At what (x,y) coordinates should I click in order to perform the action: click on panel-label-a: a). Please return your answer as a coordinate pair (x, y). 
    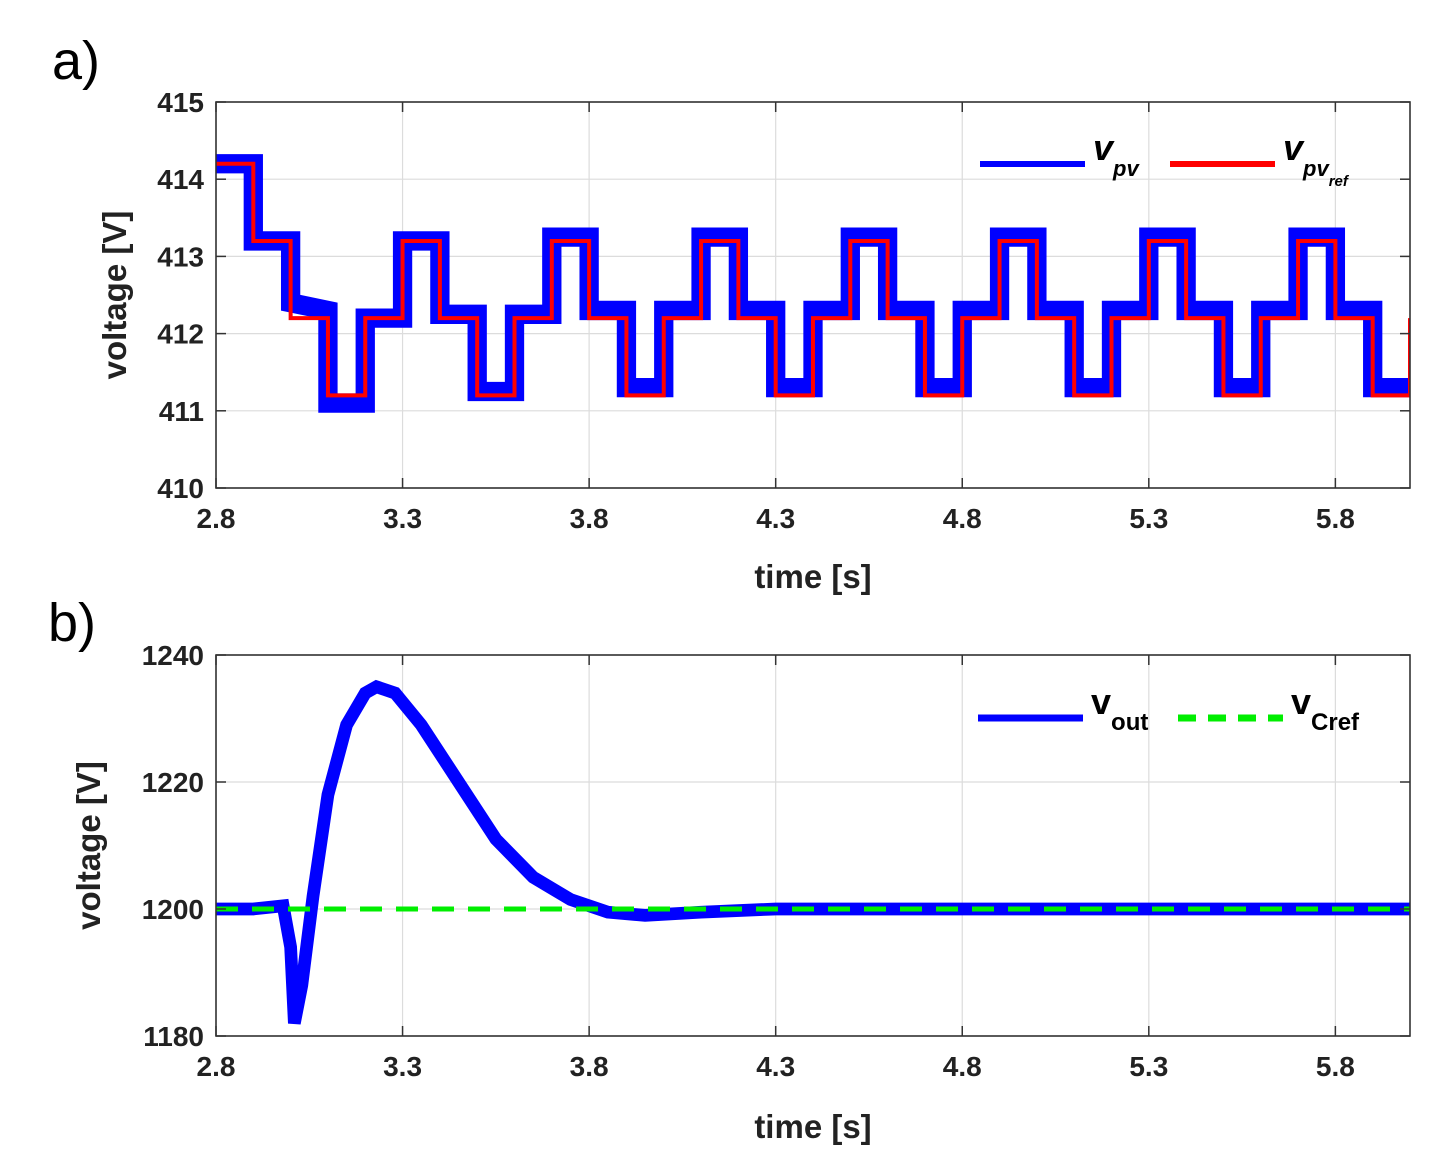
    Looking at the image, I should click on (76, 61).